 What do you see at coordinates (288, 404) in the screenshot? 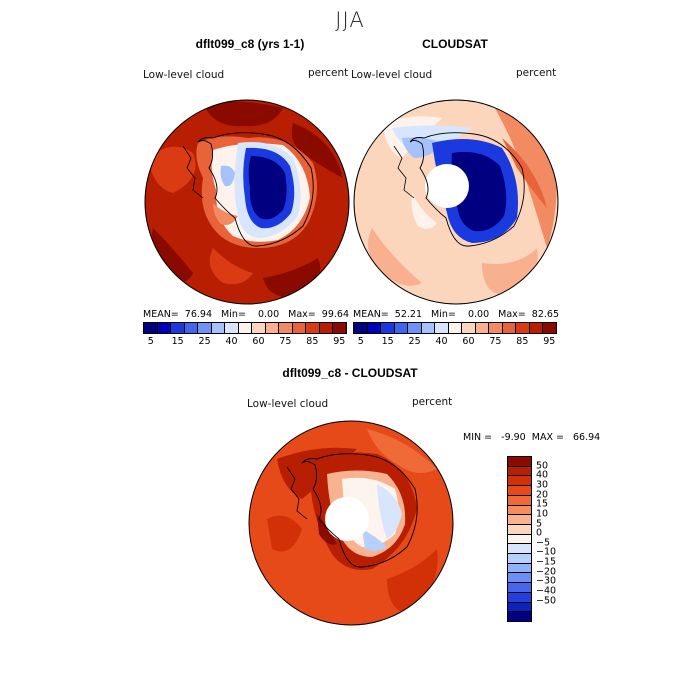
I see `panel-3-variable: Low-level cloud` at bounding box center [288, 404].